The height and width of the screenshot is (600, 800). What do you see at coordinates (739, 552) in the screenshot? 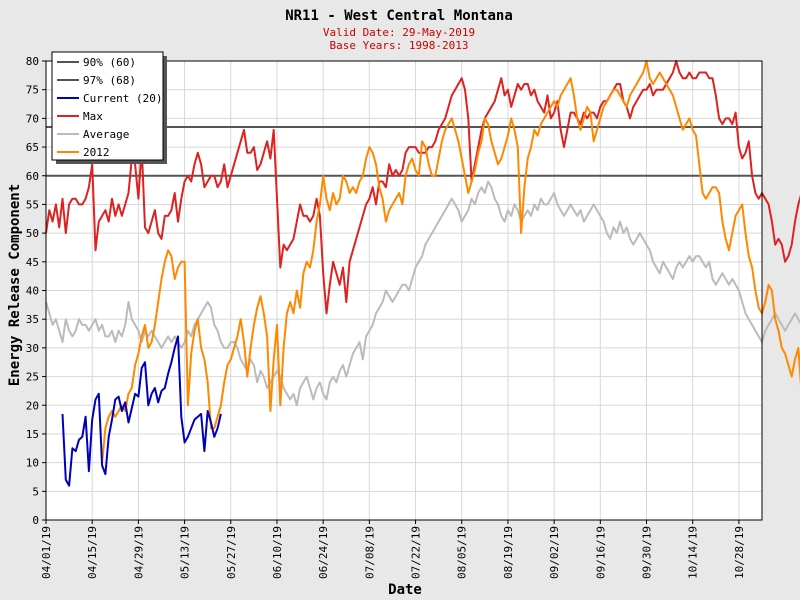
I see `x-tick-label: 10/28/19` at bounding box center [739, 552].